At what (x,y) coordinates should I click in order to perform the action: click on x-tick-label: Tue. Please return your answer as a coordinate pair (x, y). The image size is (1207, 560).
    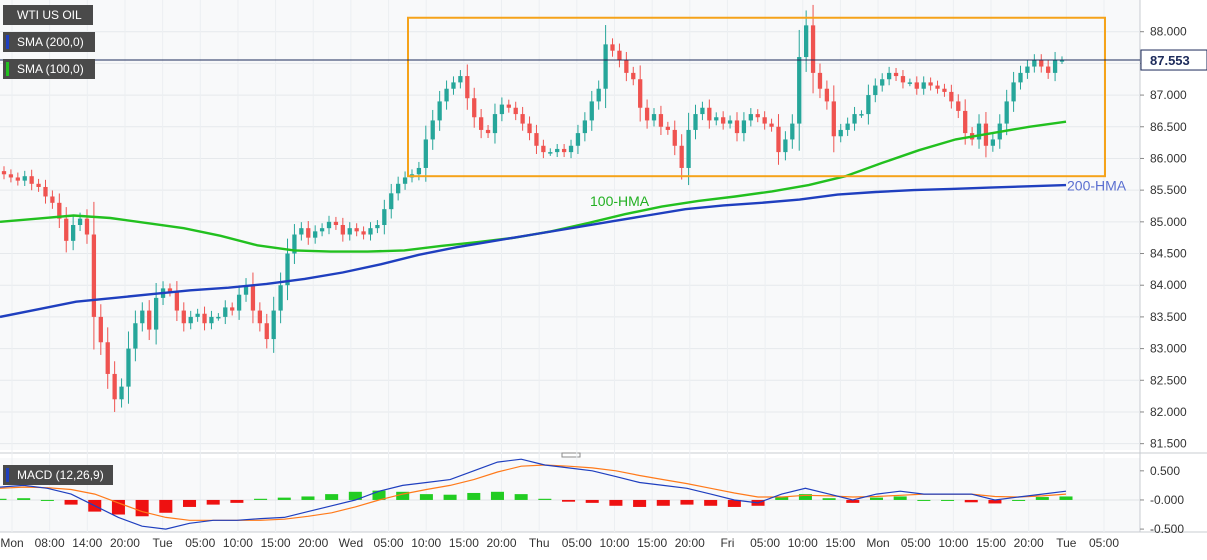
    Looking at the image, I should click on (1066, 543).